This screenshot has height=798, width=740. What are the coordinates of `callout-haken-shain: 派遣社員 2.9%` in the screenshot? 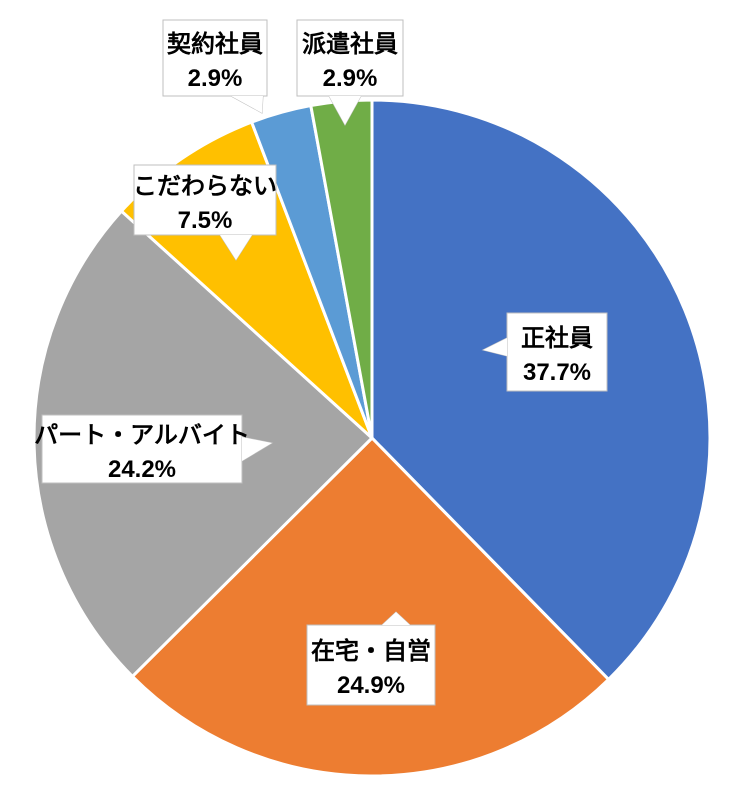 It's located at (350, 73).